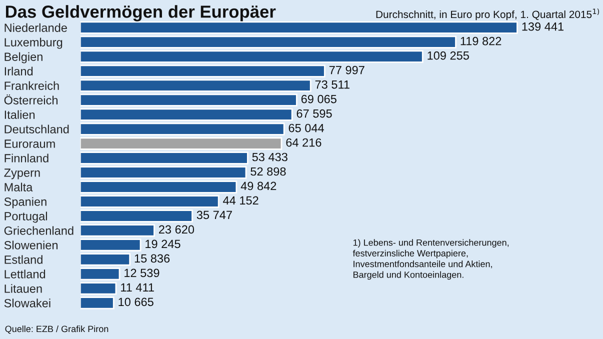 This screenshot has width=603, height=339. Describe the element at coordinates (31, 245) in the screenshot. I see `y-tick-label: Slowenien` at that location.